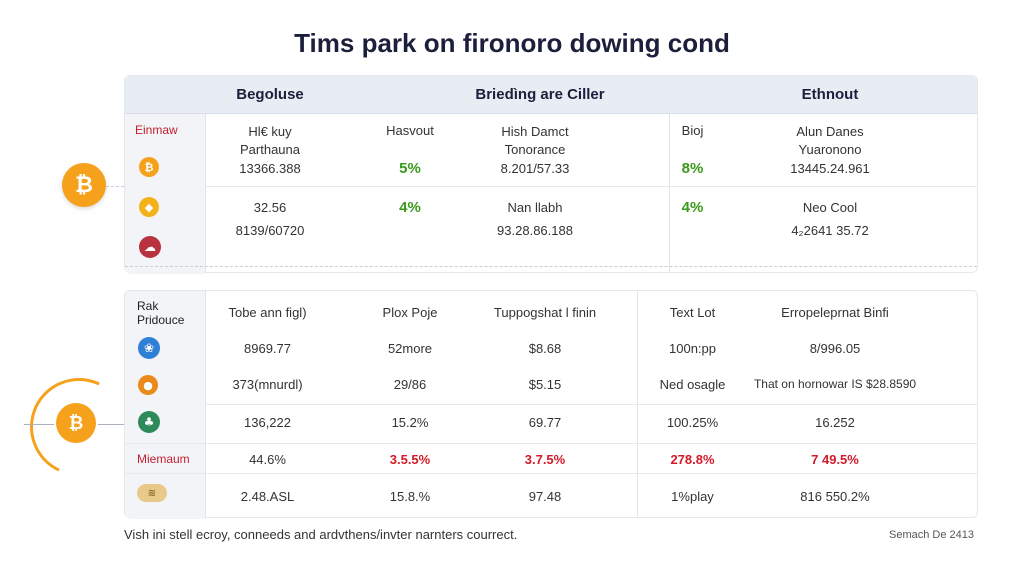 The image size is (1024, 576). Describe the element at coordinates (692, 348) in the screenshot. I see `table-cell: 100n:pp` at that location.